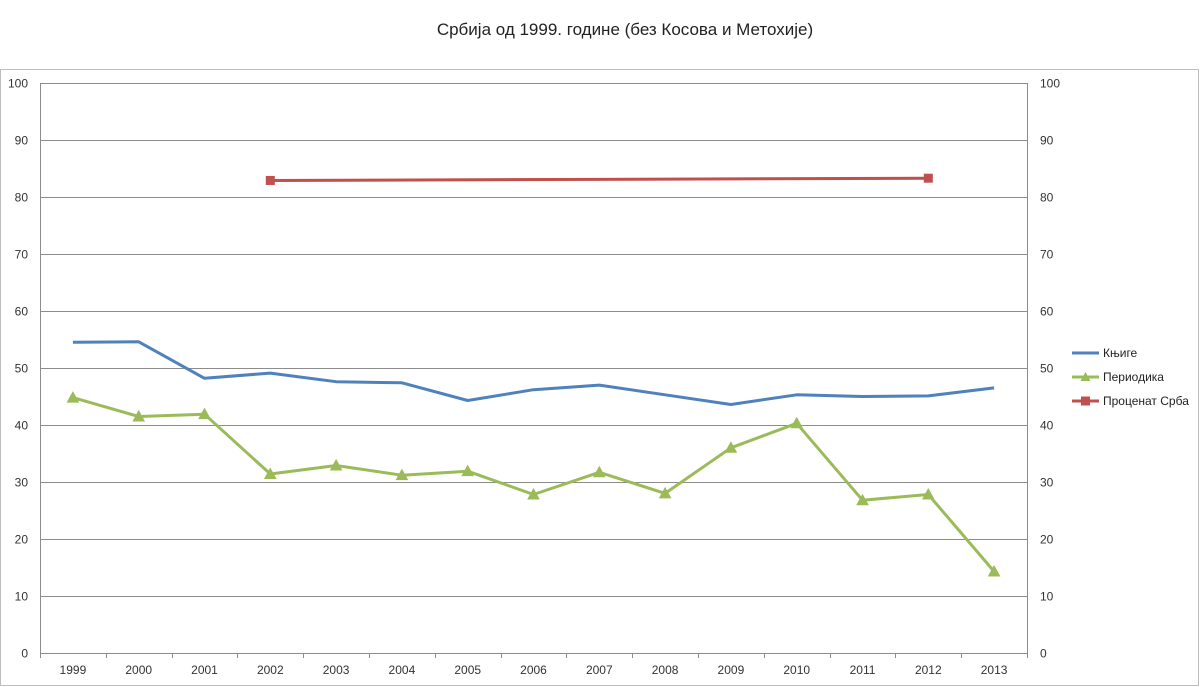 The width and height of the screenshot is (1200, 687). Describe the element at coordinates (1047, 597) in the screenshot. I see `y-tick-label-right: 10` at that location.